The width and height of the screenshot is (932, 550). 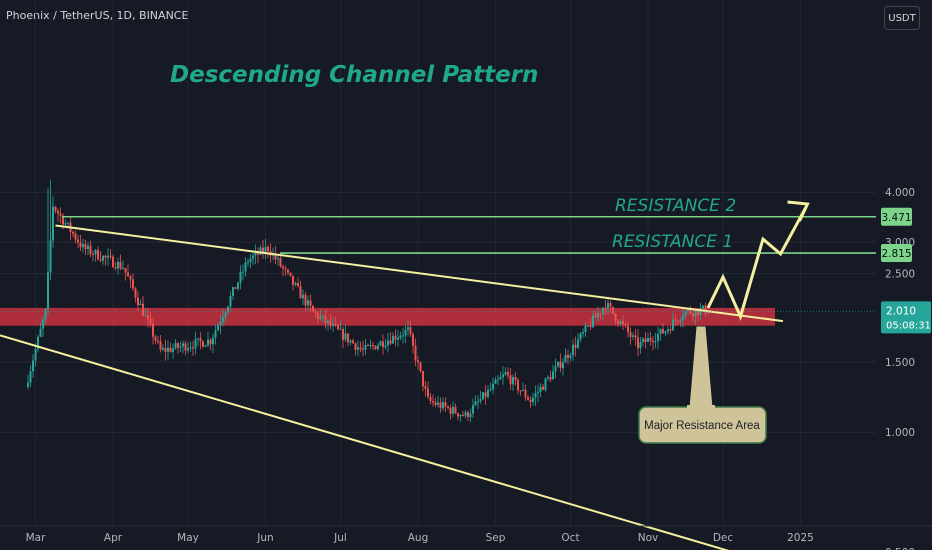 What do you see at coordinates (902, 18) in the screenshot?
I see `currency-button: USDT` at bounding box center [902, 18].